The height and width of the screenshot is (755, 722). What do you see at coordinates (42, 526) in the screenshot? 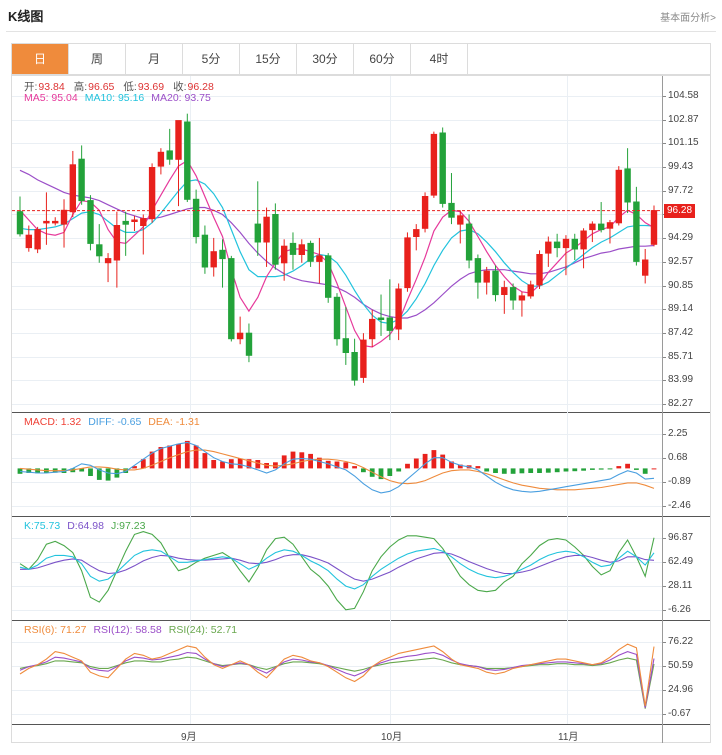
I see `k-legend: K:75.73` at bounding box center [42, 526].